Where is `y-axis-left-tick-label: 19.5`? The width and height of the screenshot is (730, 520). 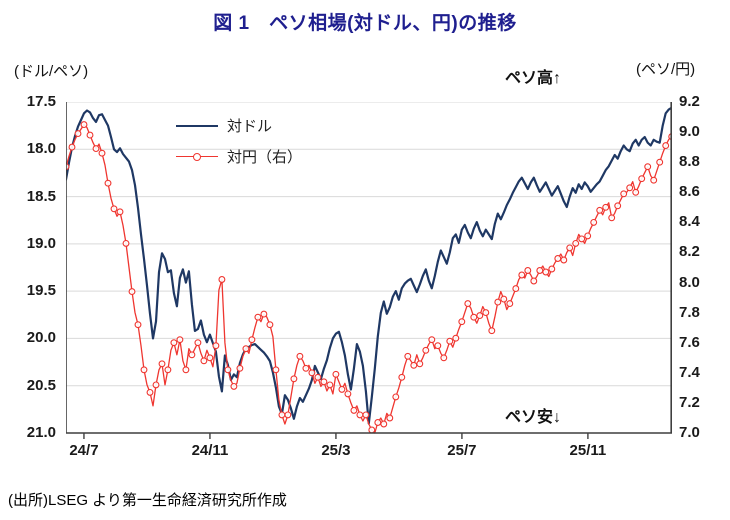 y-axis-left-tick-label: 19.5 is located at coordinates (41, 291).